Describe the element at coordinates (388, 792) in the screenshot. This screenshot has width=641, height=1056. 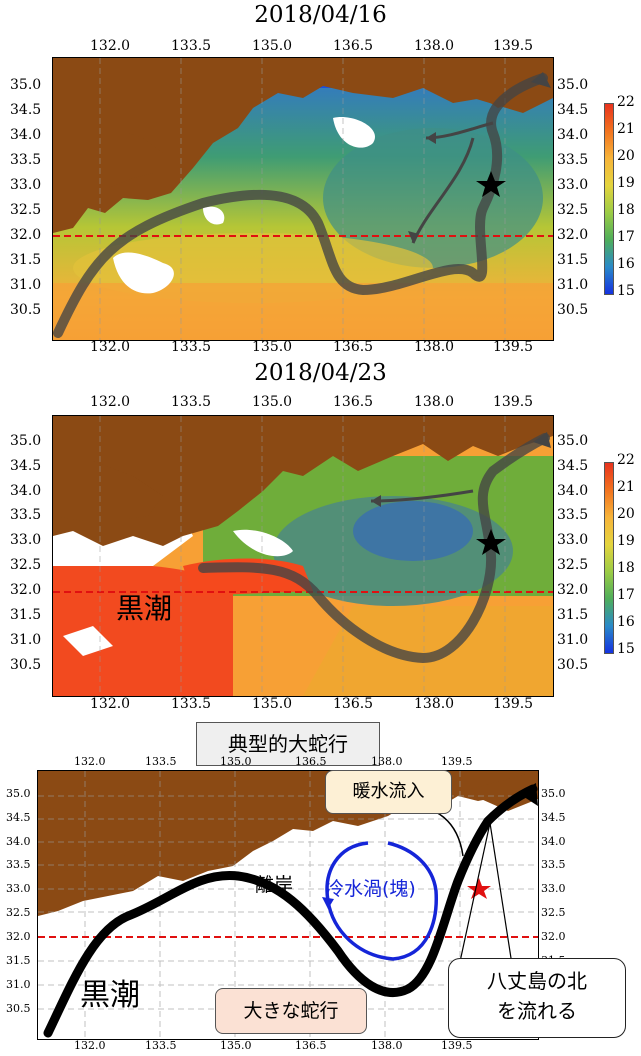
I see `panel3-warm-inflow-callout: 暖水流入` at that location.